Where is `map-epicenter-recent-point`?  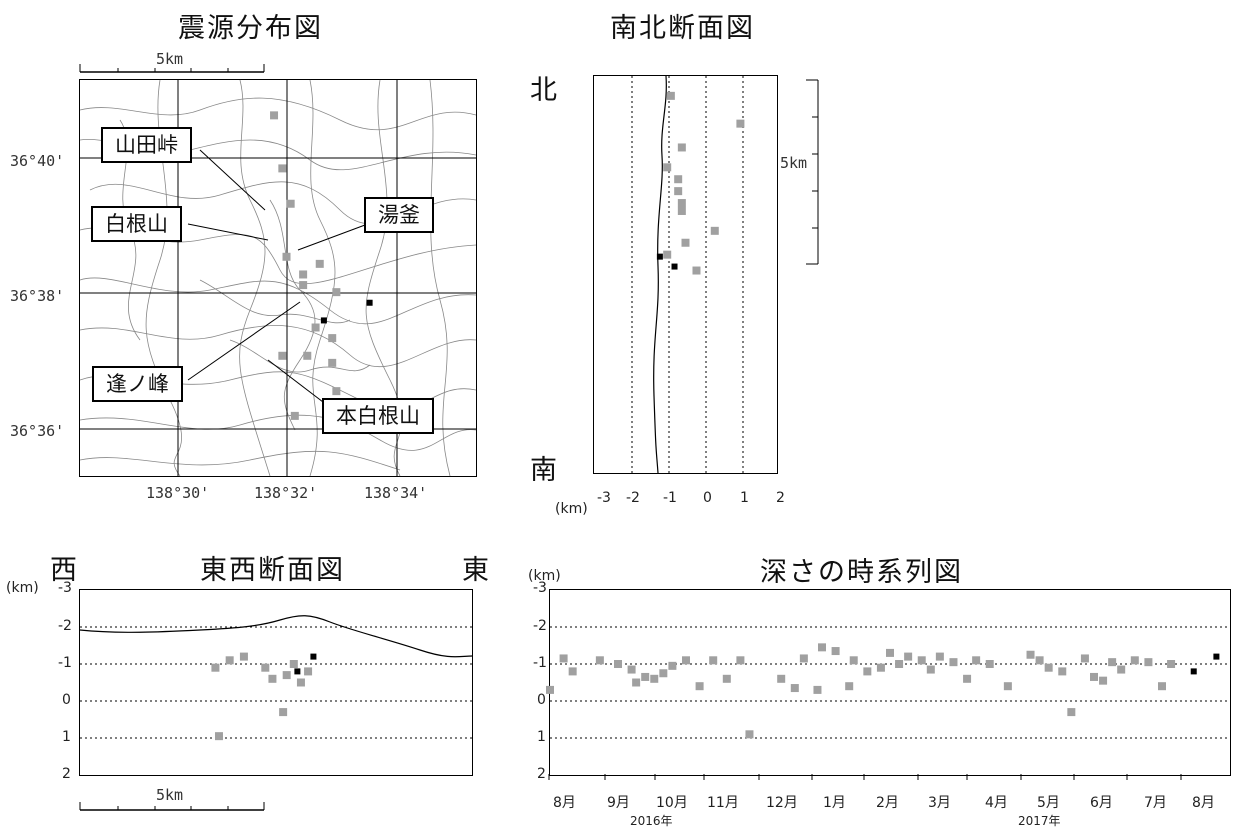
map-epicenter-recent-point is located at coordinates (369, 302).